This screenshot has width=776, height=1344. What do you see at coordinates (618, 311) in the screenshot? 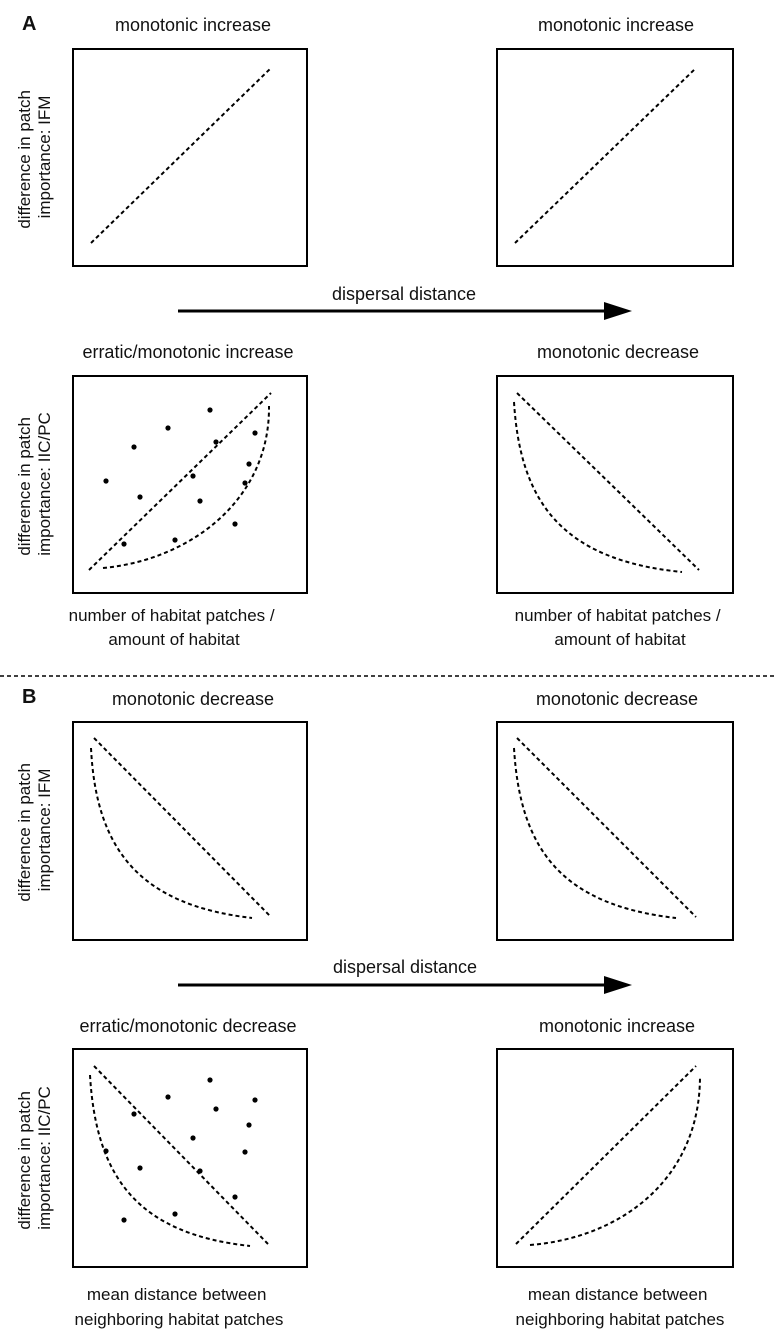
I see `panel-a-arrow-head` at bounding box center [618, 311].